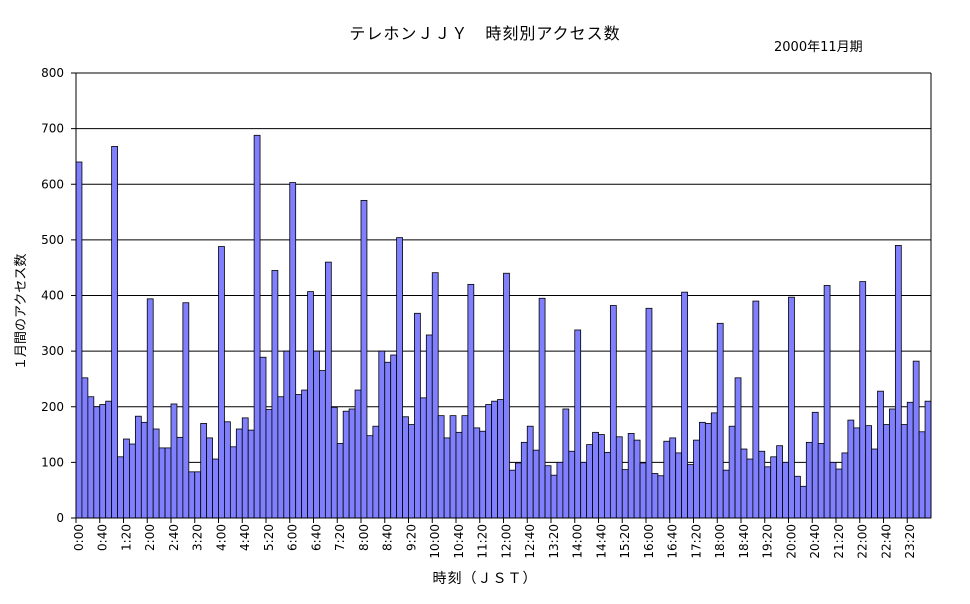 The image size is (970, 604). What do you see at coordinates (554, 541) in the screenshot?
I see `x-tick-label: 13:20` at bounding box center [554, 541].